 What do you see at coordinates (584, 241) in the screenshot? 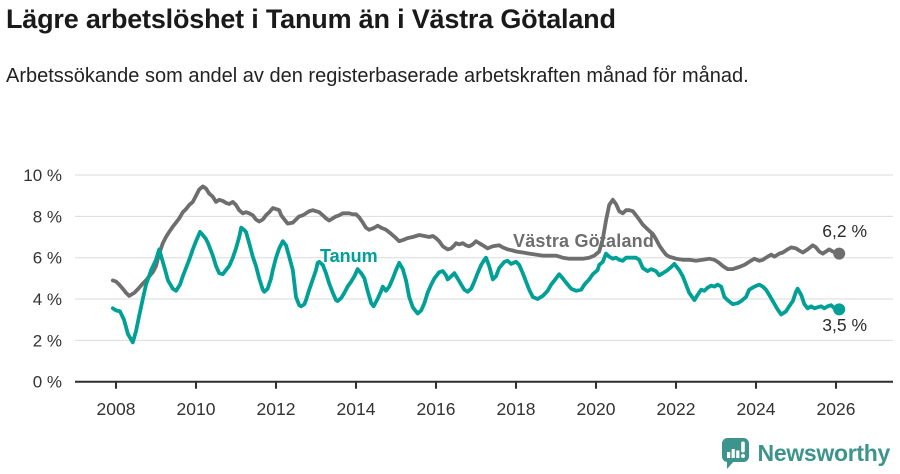
I see `series-label-vastra-gotaland: Västra Götaland` at bounding box center [584, 241].